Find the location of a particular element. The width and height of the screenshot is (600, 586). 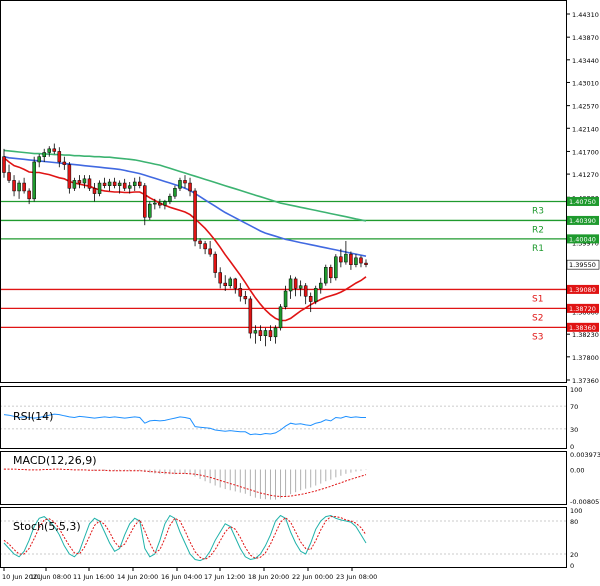

time-tick-label: 17 Jun 12:00 is located at coordinates (224, 577).